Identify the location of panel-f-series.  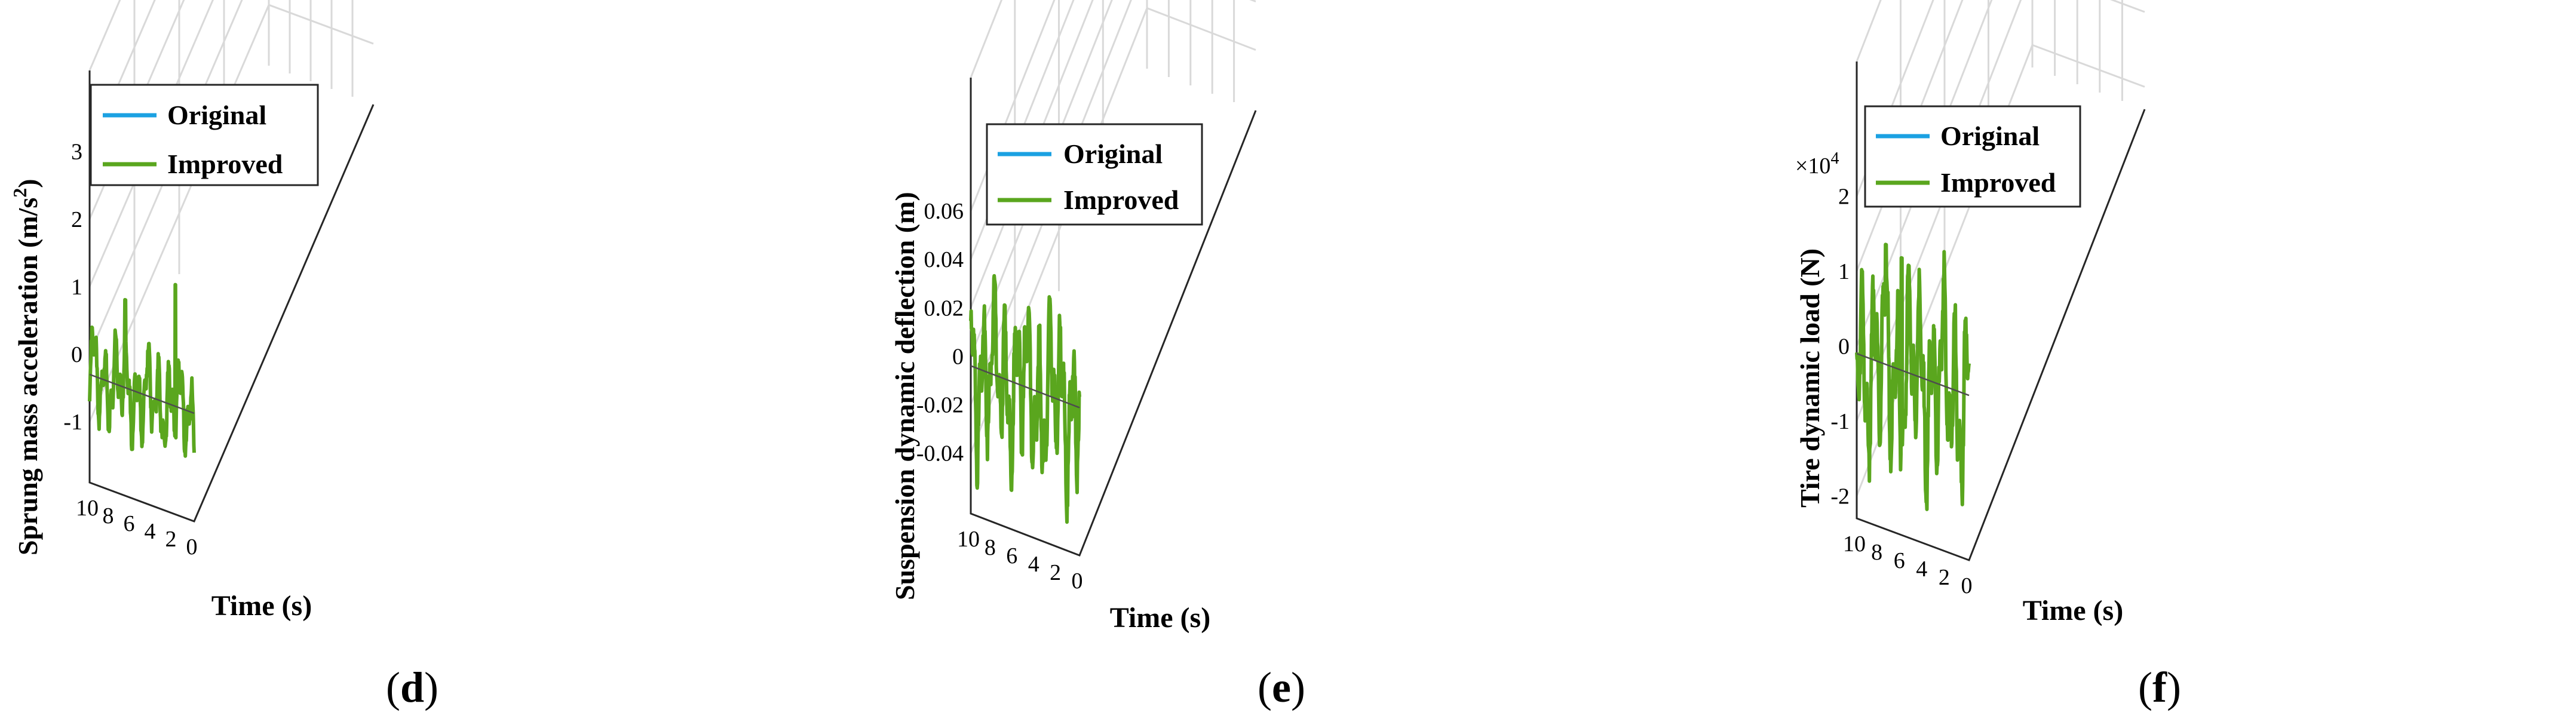
(1913, 376).